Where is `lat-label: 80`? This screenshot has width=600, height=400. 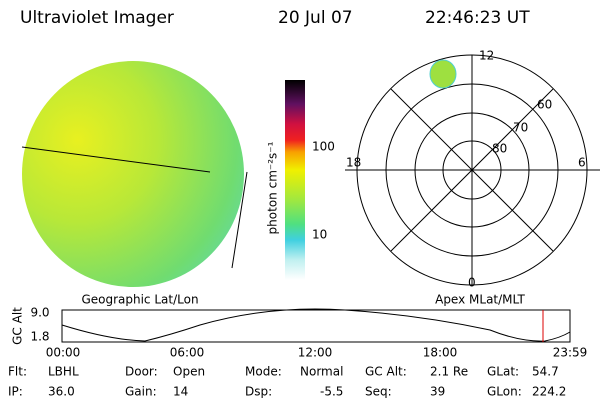
lat-label: 80 is located at coordinates (499, 149).